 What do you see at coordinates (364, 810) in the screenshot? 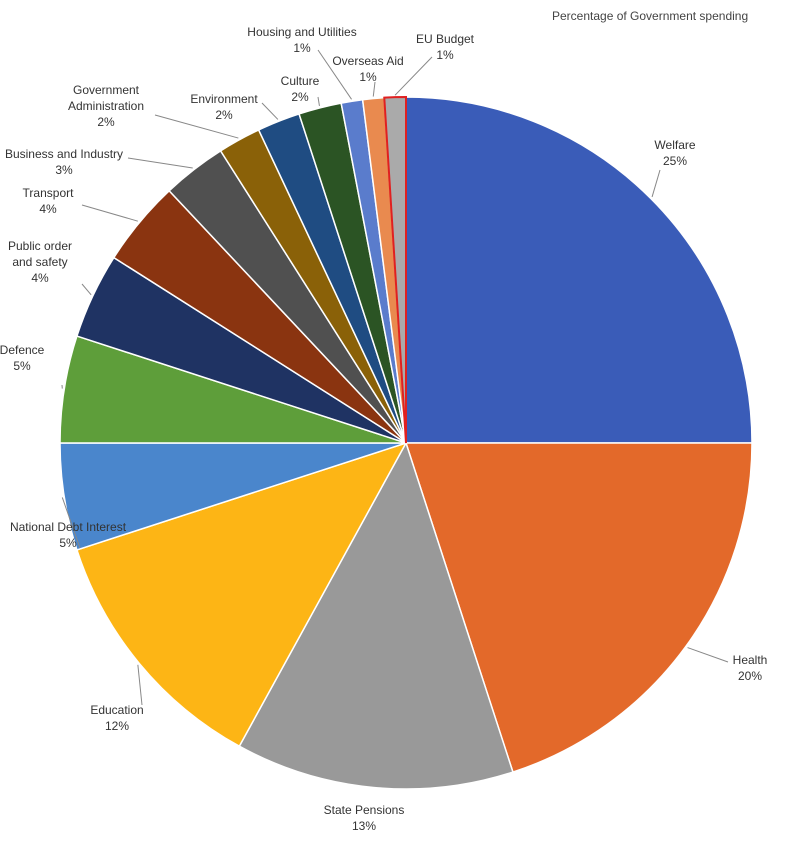
I see `category-label: State Pensions` at bounding box center [364, 810].